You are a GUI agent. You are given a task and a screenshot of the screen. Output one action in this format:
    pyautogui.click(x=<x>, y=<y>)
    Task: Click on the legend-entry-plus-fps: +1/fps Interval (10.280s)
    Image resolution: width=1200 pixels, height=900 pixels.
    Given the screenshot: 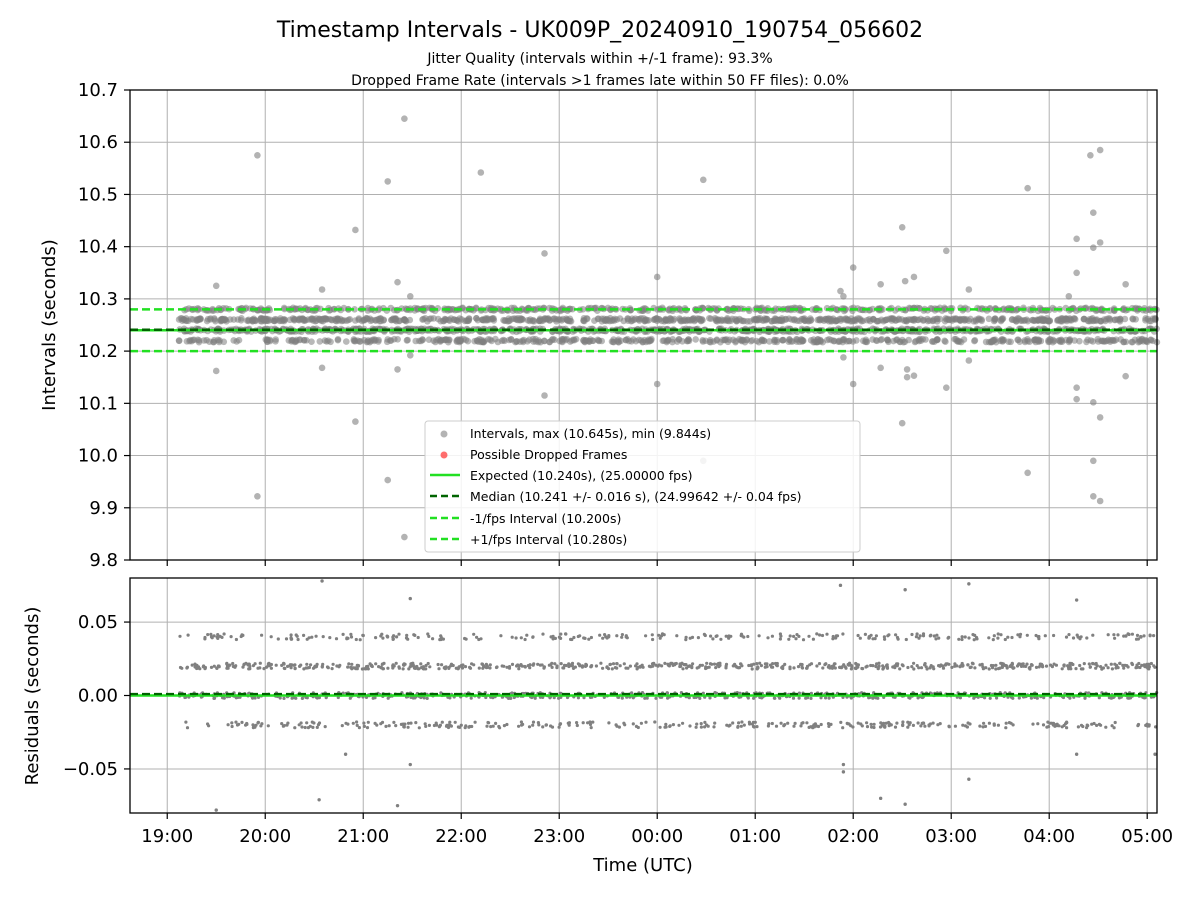 What is the action you would take?
    pyautogui.click(x=548, y=539)
    